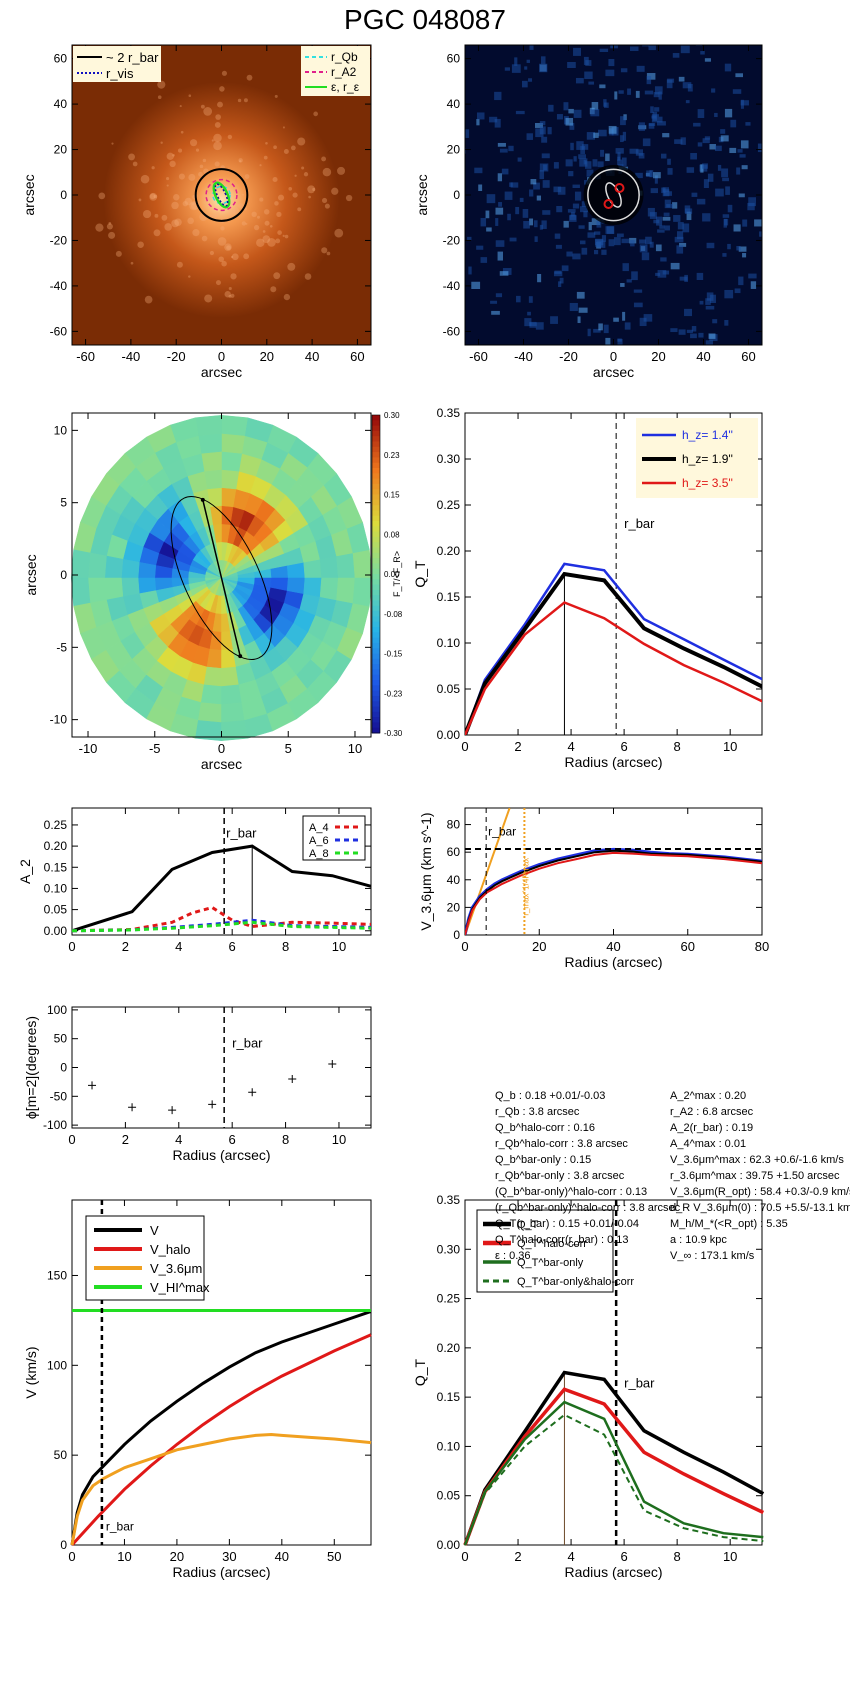 This screenshot has height=1700, width=850. Describe the element at coordinates (425, 19) in the screenshot. I see `page-title: PGC 048087` at that location.